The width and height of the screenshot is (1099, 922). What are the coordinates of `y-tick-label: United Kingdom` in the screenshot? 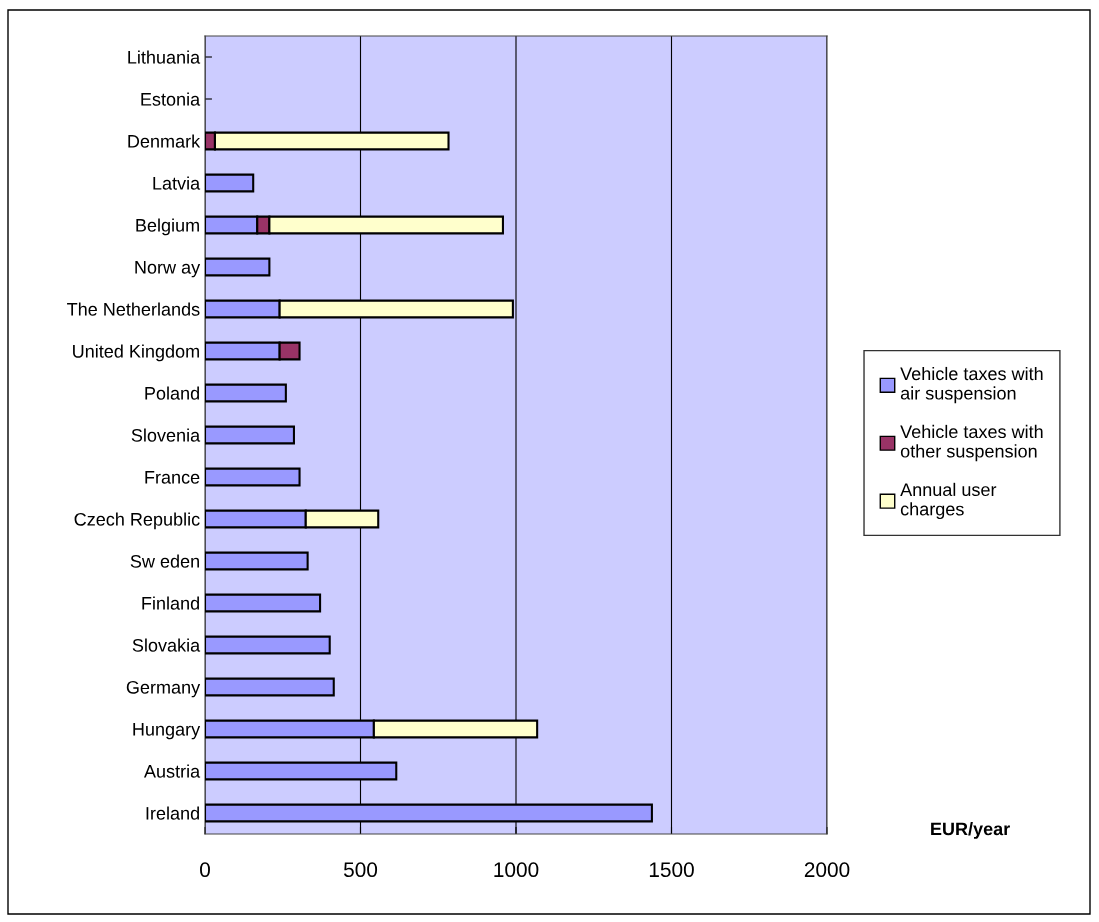 It's located at (136, 353).